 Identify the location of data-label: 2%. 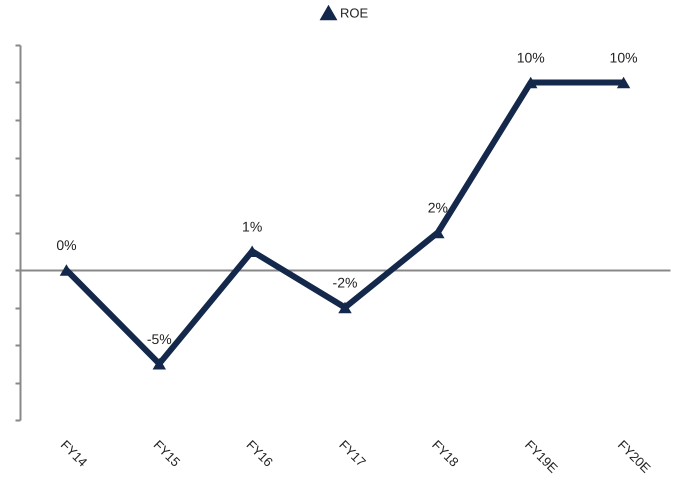
(438, 208).